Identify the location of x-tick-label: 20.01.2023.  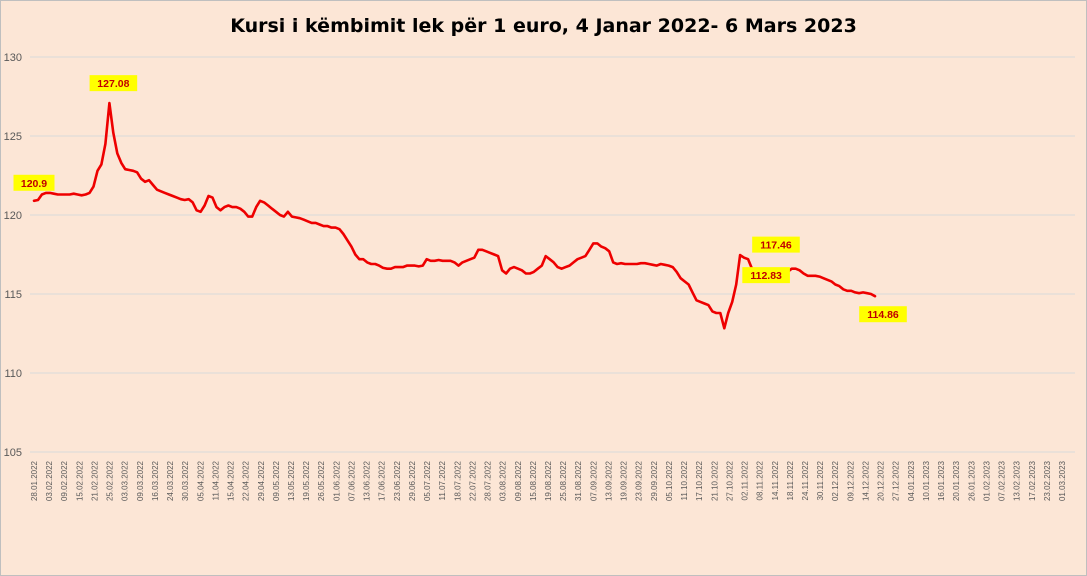
(956, 480).